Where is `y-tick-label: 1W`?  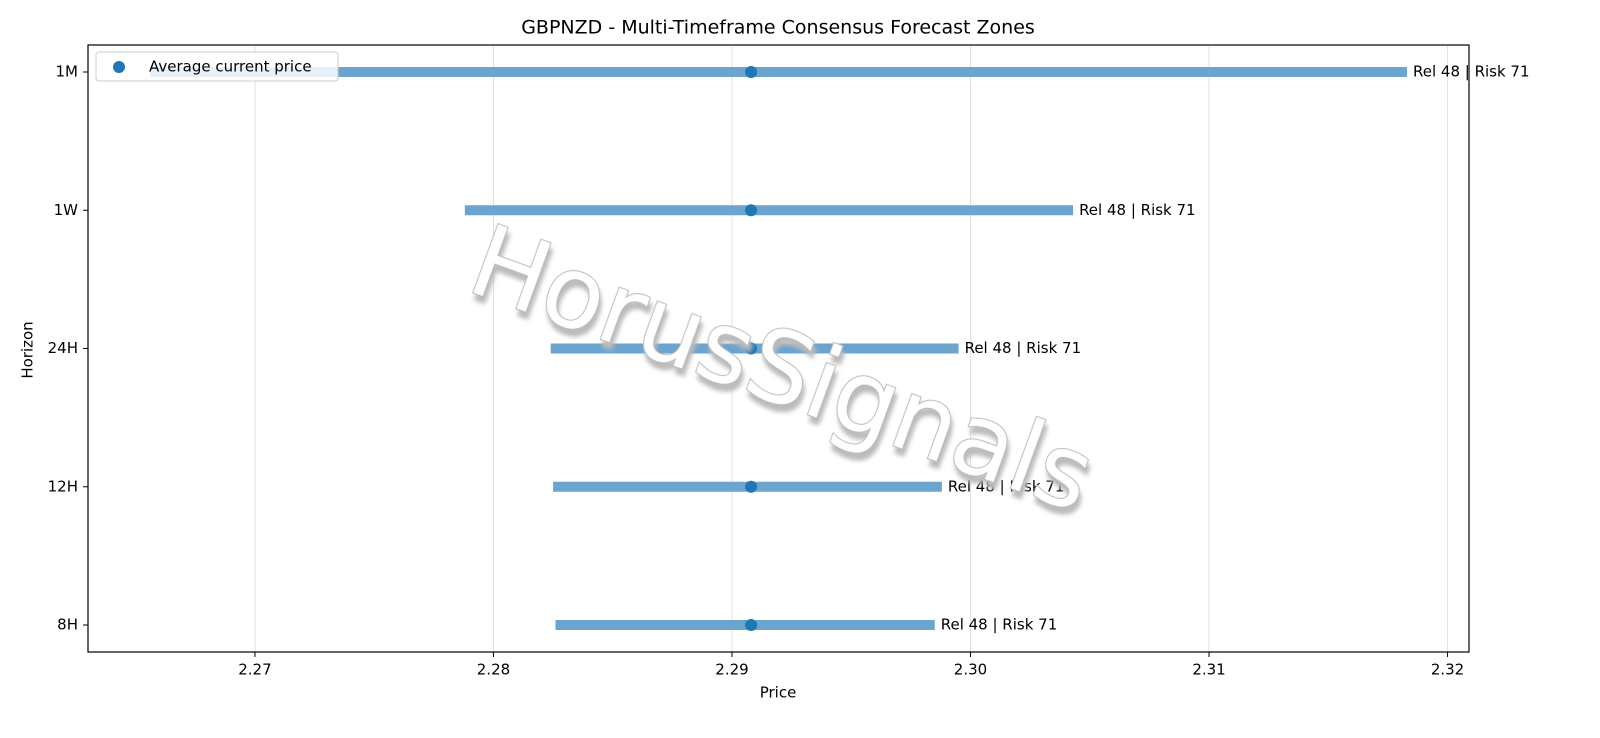
y-tick-label: 1W is located at coordinates (66, 210).